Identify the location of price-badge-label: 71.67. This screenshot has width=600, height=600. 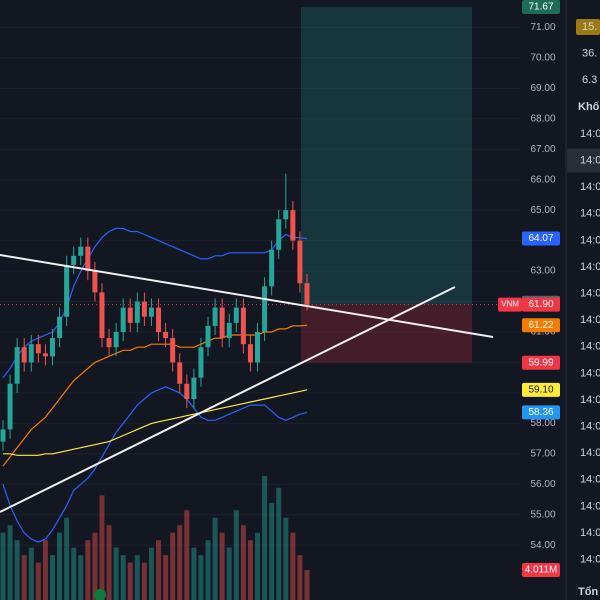
(540, 7).